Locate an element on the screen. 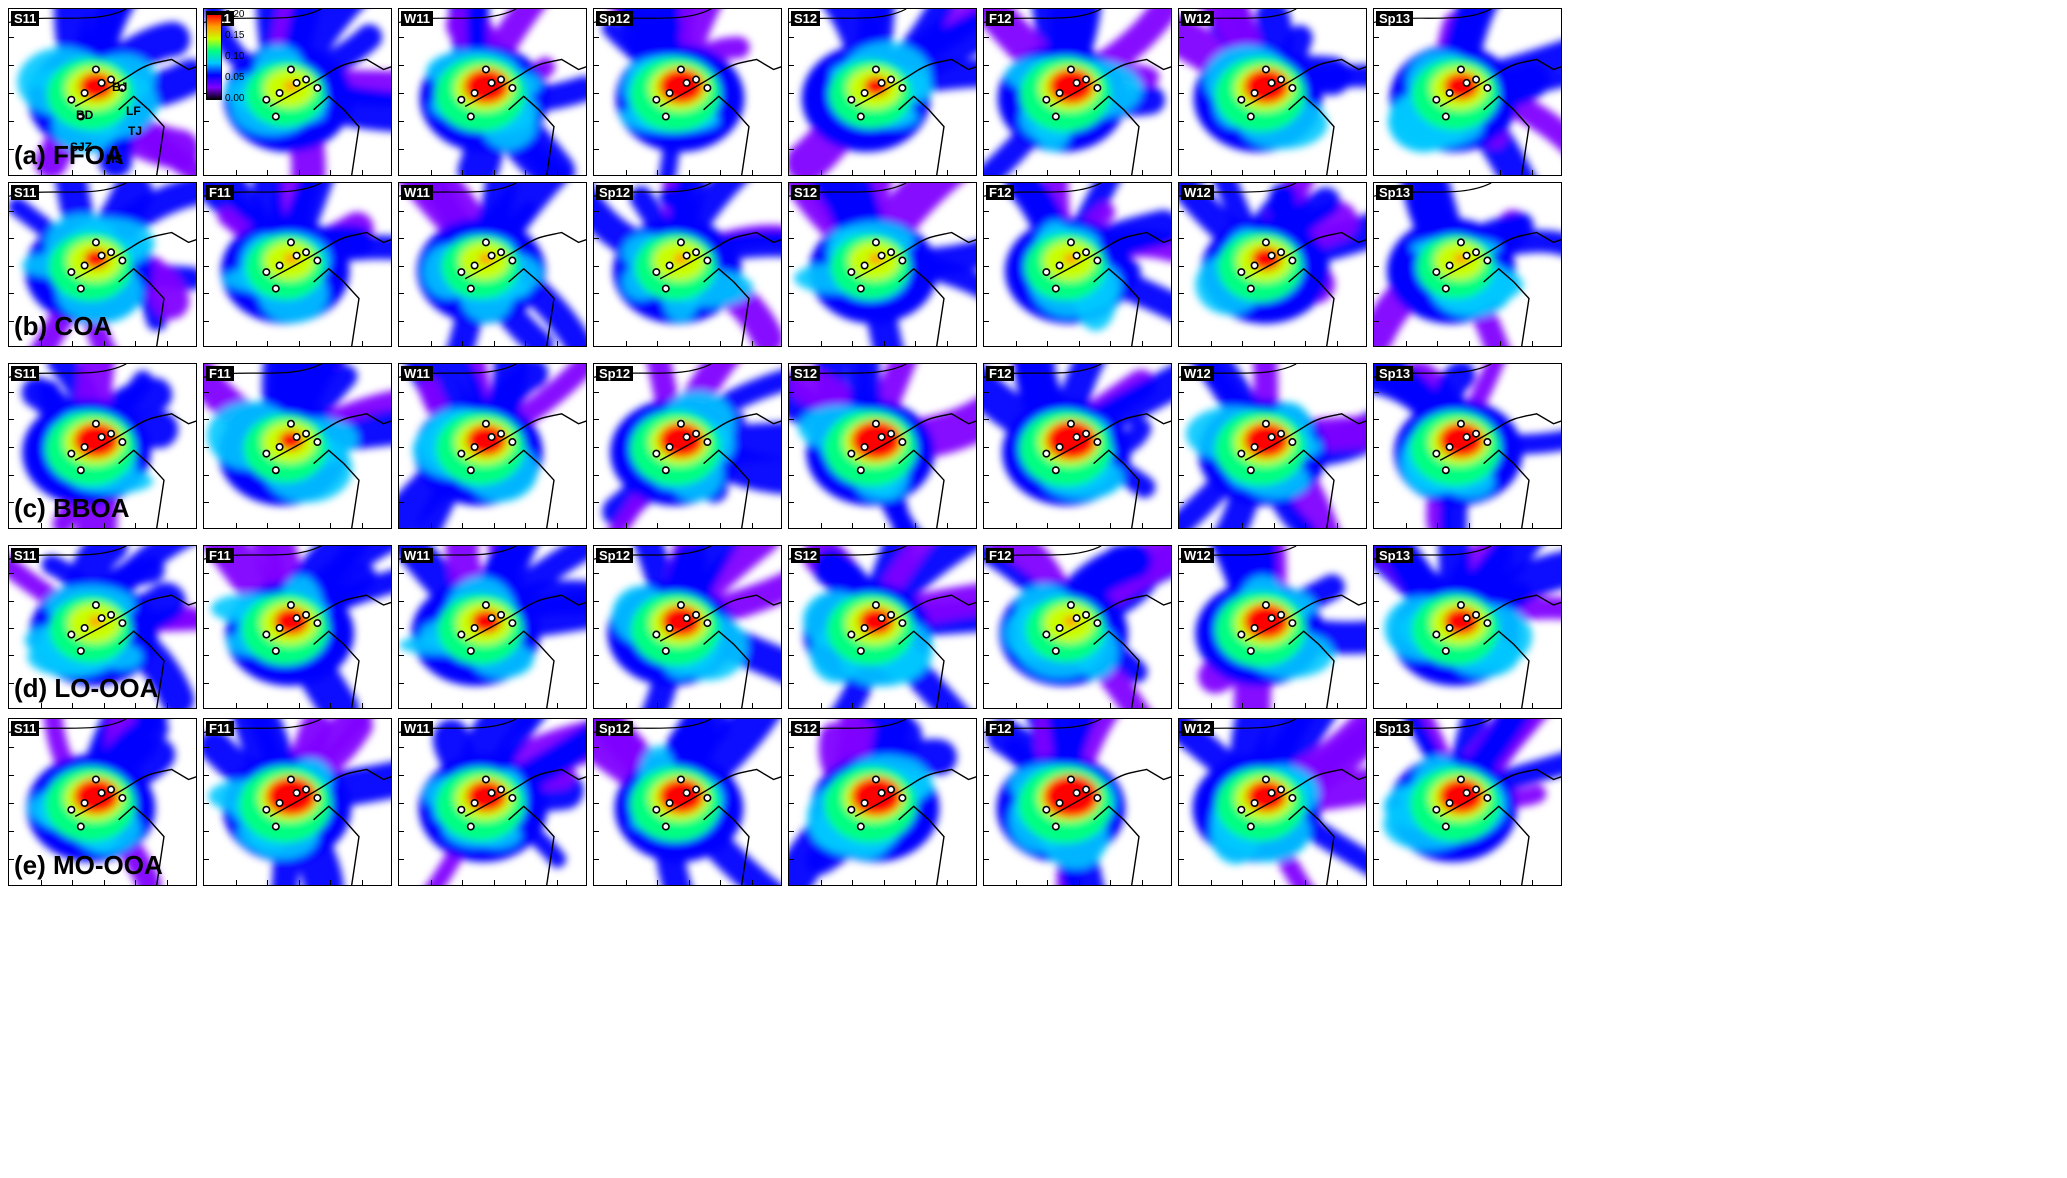 This screenshot has width=2067, height=1178. panel-season-label: Sp12 is located at coordinates (615, 18).